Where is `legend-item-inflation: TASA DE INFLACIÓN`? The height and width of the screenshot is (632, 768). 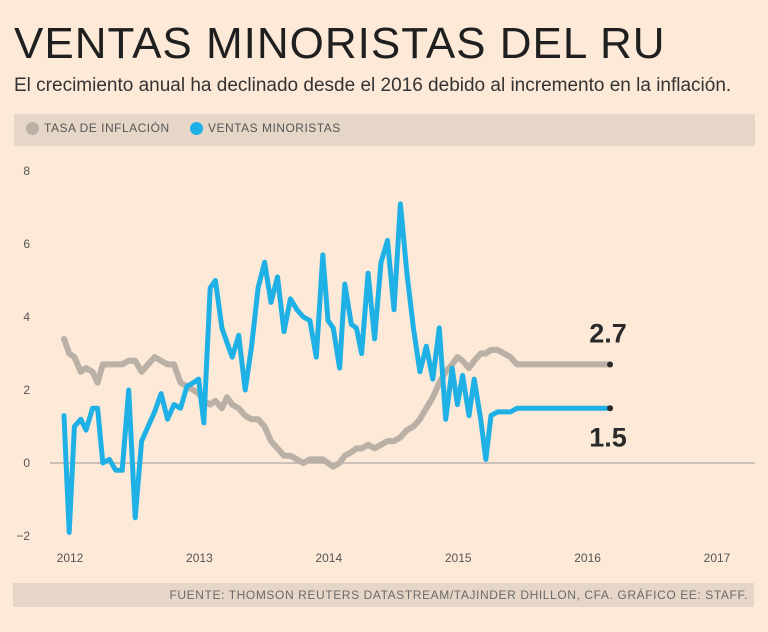
legend-item-inflation: TASA DE INFLACIÓN is located at coordinates (98, 128).